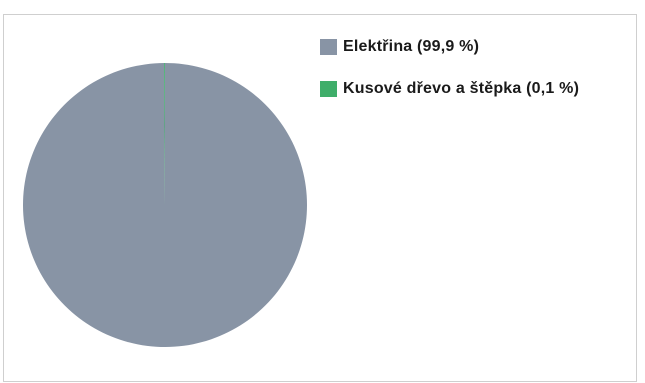  Describe the element at coordinates (411, 46) in the screenshot. I see `legend-label-elektrina: Elektřina (99,9 %)` at that location.